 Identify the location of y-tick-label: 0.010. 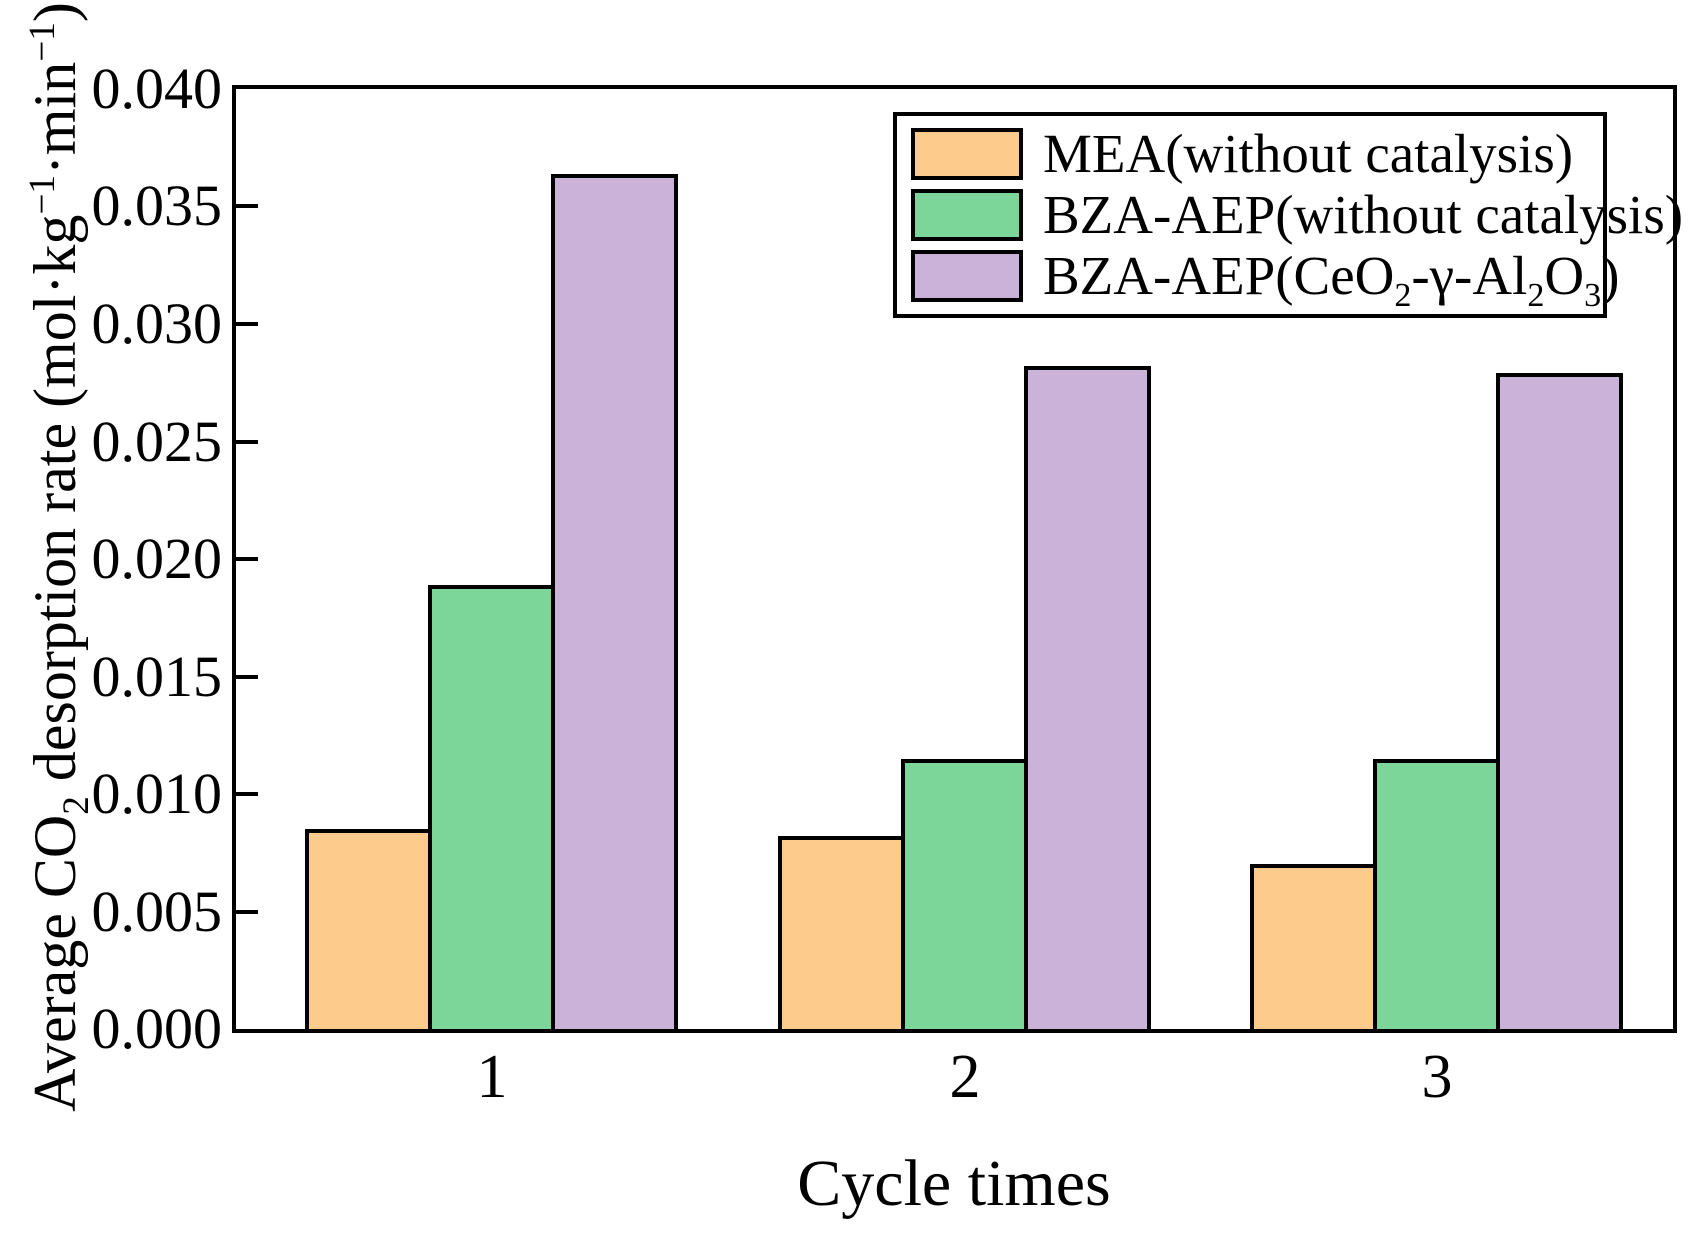
(157, 793).